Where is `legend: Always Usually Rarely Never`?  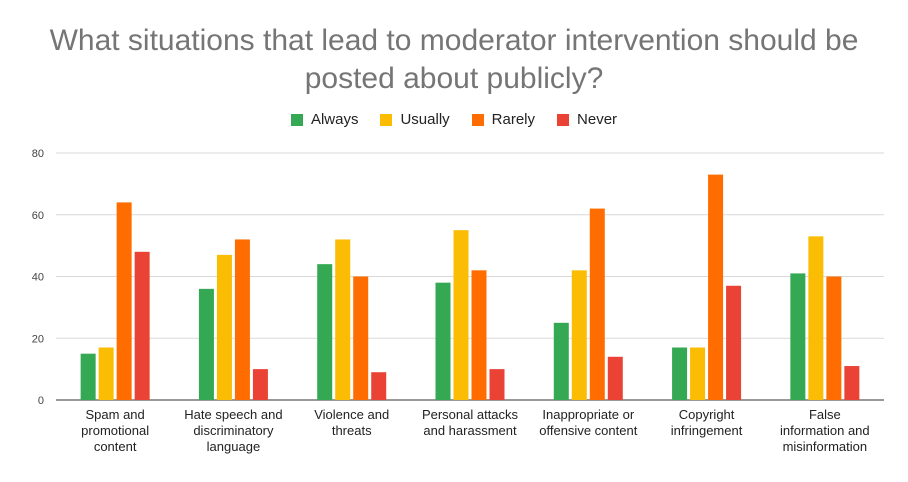
legend: Always Usually Rarely Never is located at coordinates (454, 119).